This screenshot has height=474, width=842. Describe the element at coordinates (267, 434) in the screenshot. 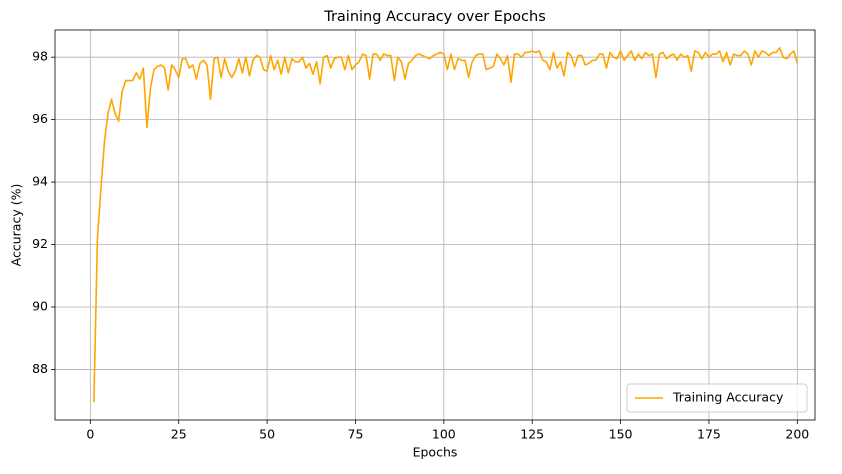

I see `x-tick-label: 50` at that location.